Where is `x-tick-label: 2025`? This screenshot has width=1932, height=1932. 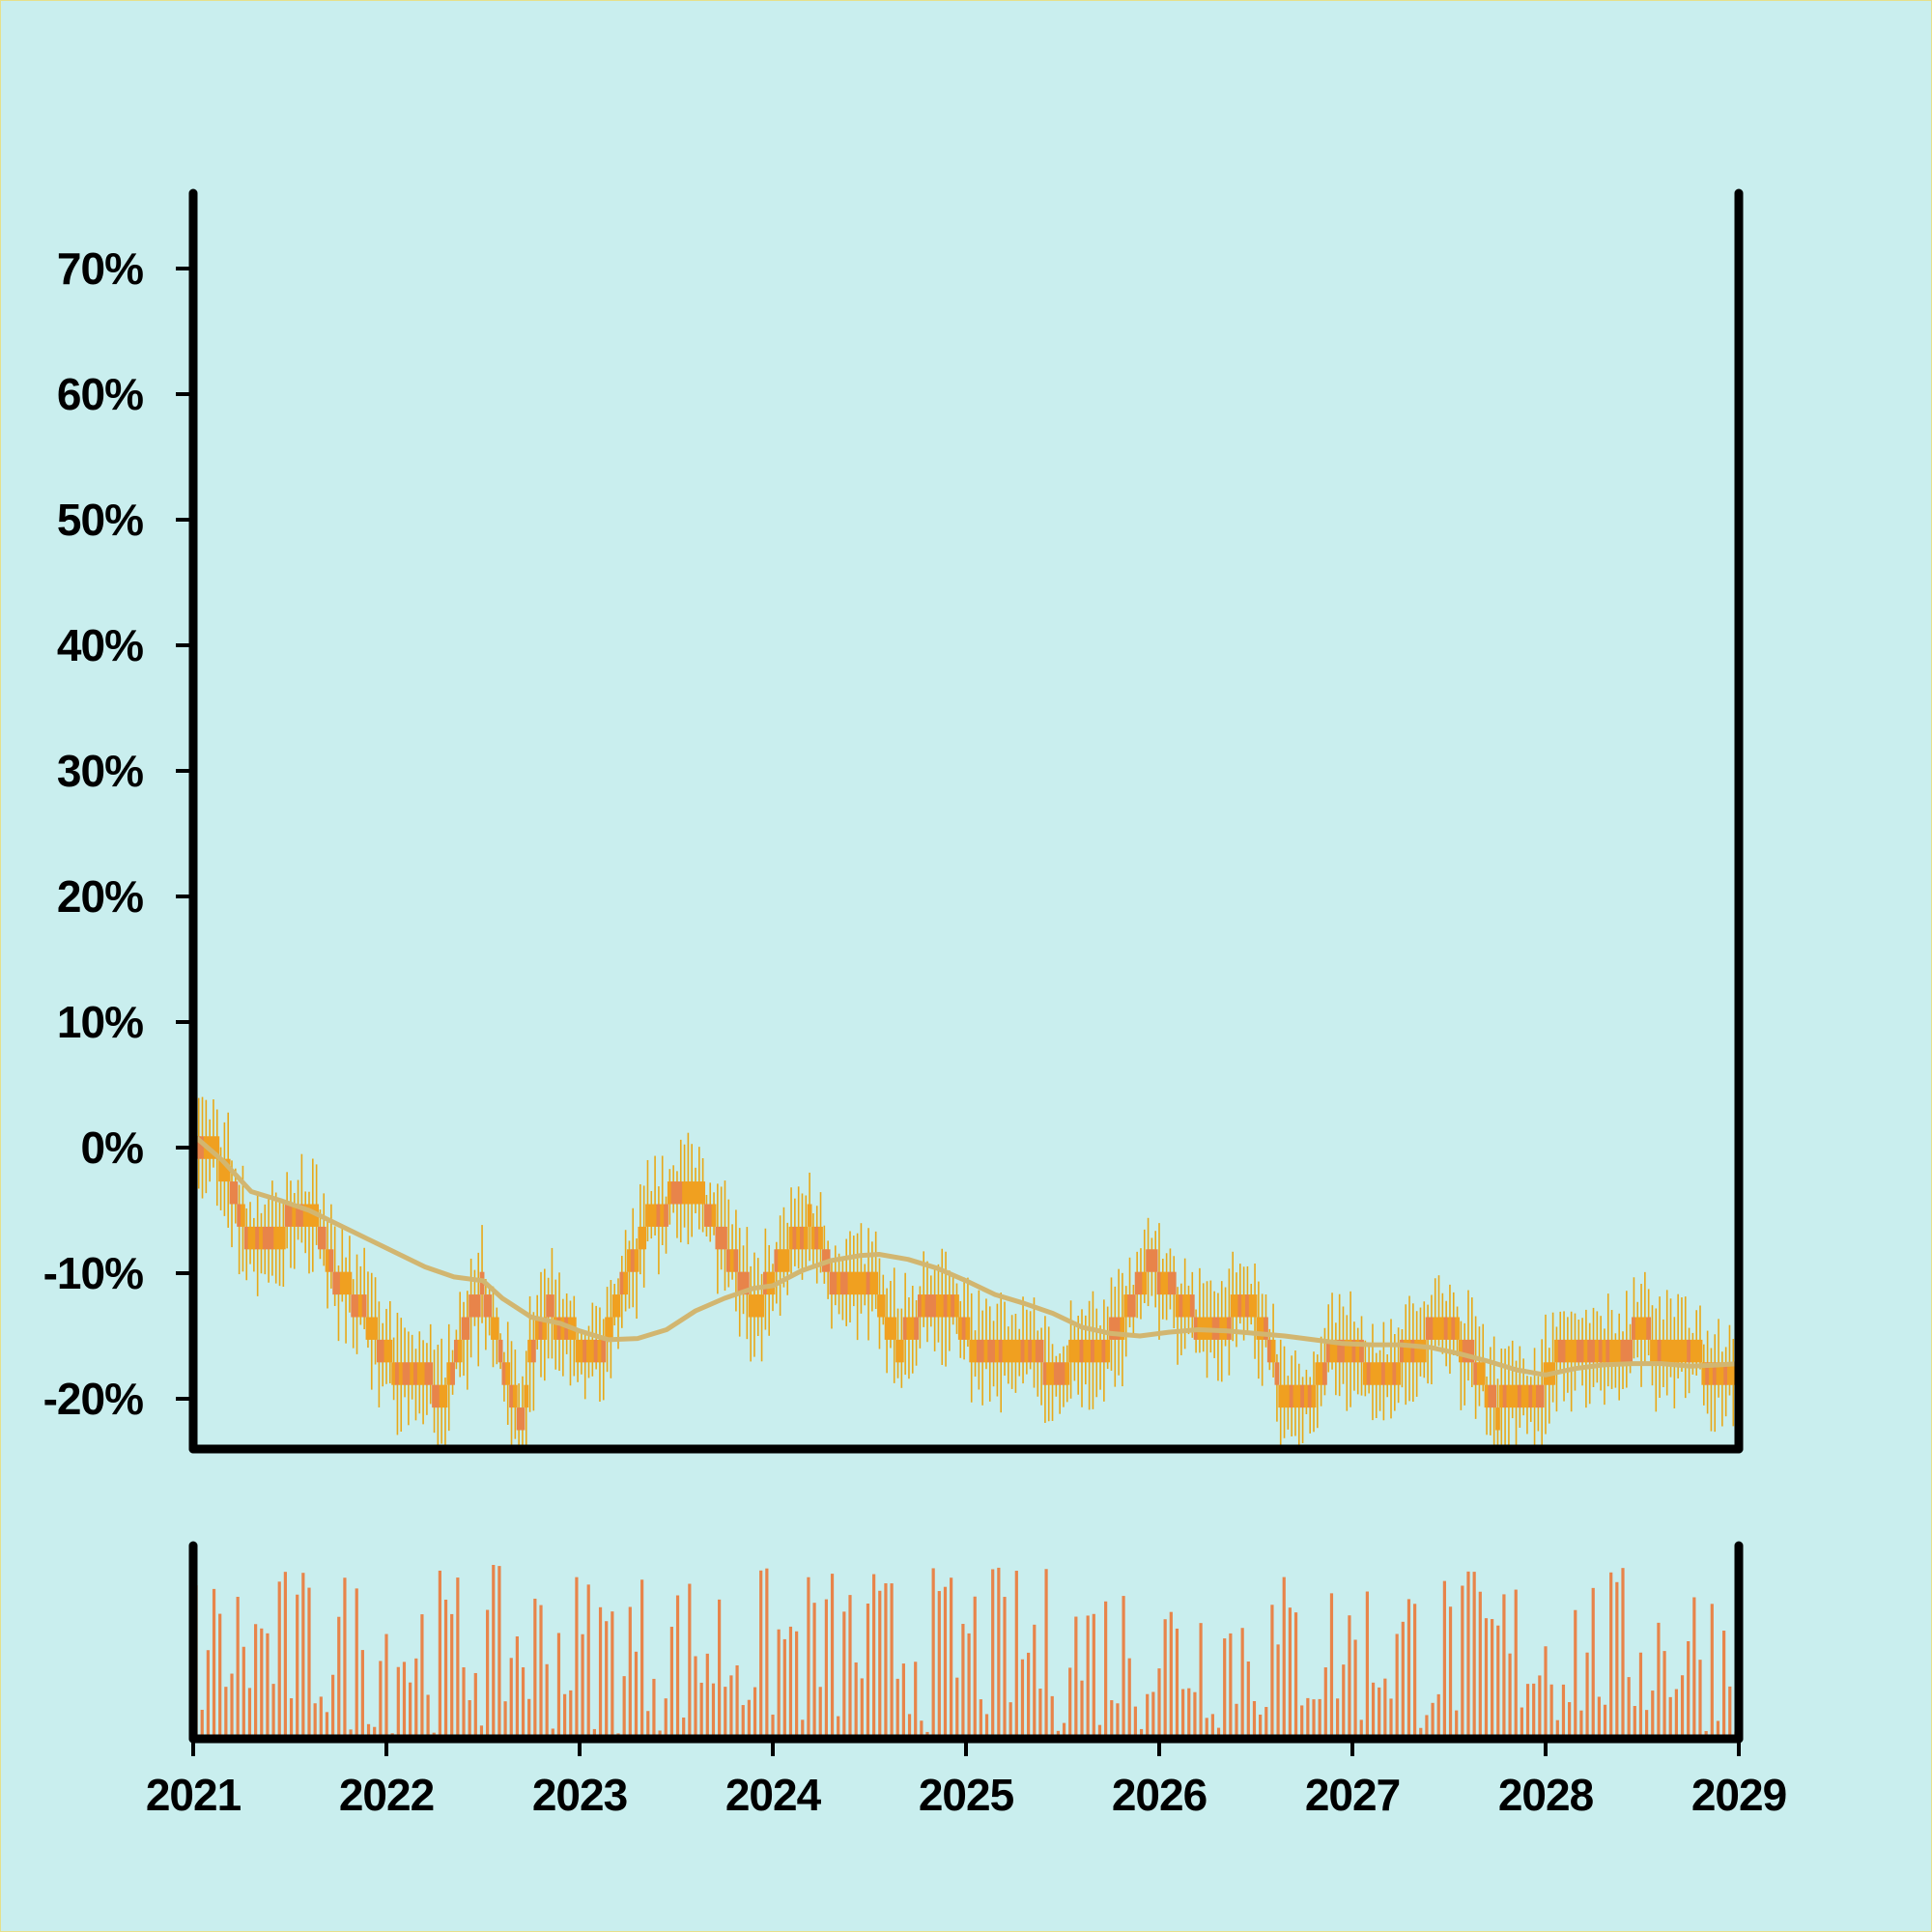 x-tick-label: 2025 is located at coordinates (966, 1795).